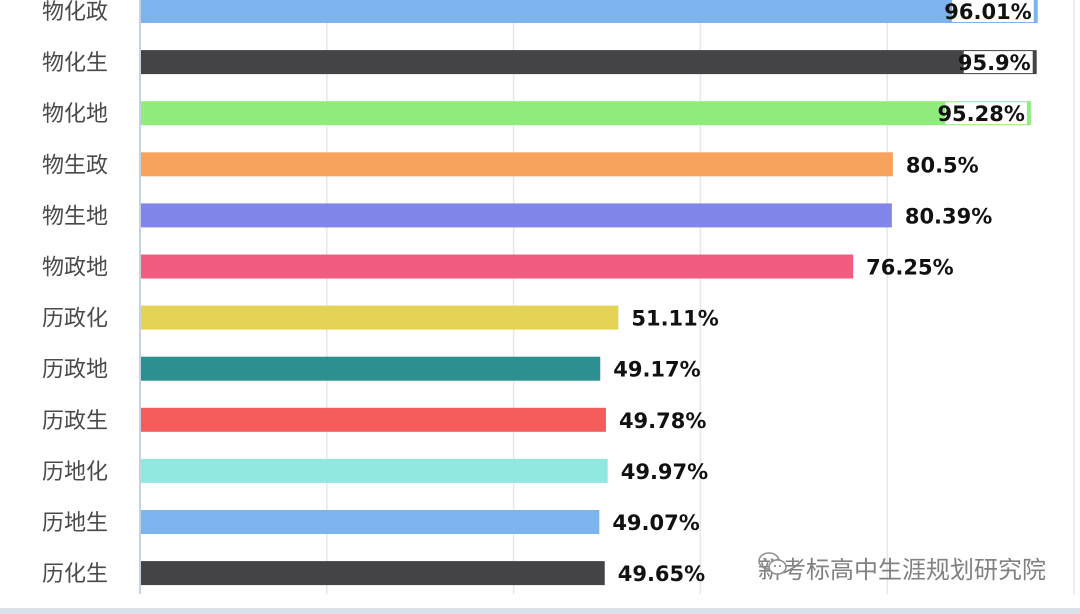 This screenshot has width=1080, height=614. I want to click on value-label: 51.11%, so click(674, 319).